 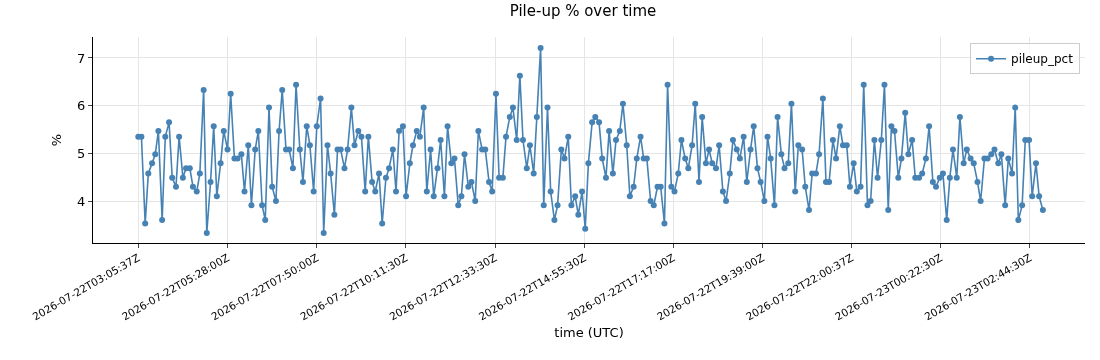 I want to click on y-tick-label: 4, so click(x=81, y=201).